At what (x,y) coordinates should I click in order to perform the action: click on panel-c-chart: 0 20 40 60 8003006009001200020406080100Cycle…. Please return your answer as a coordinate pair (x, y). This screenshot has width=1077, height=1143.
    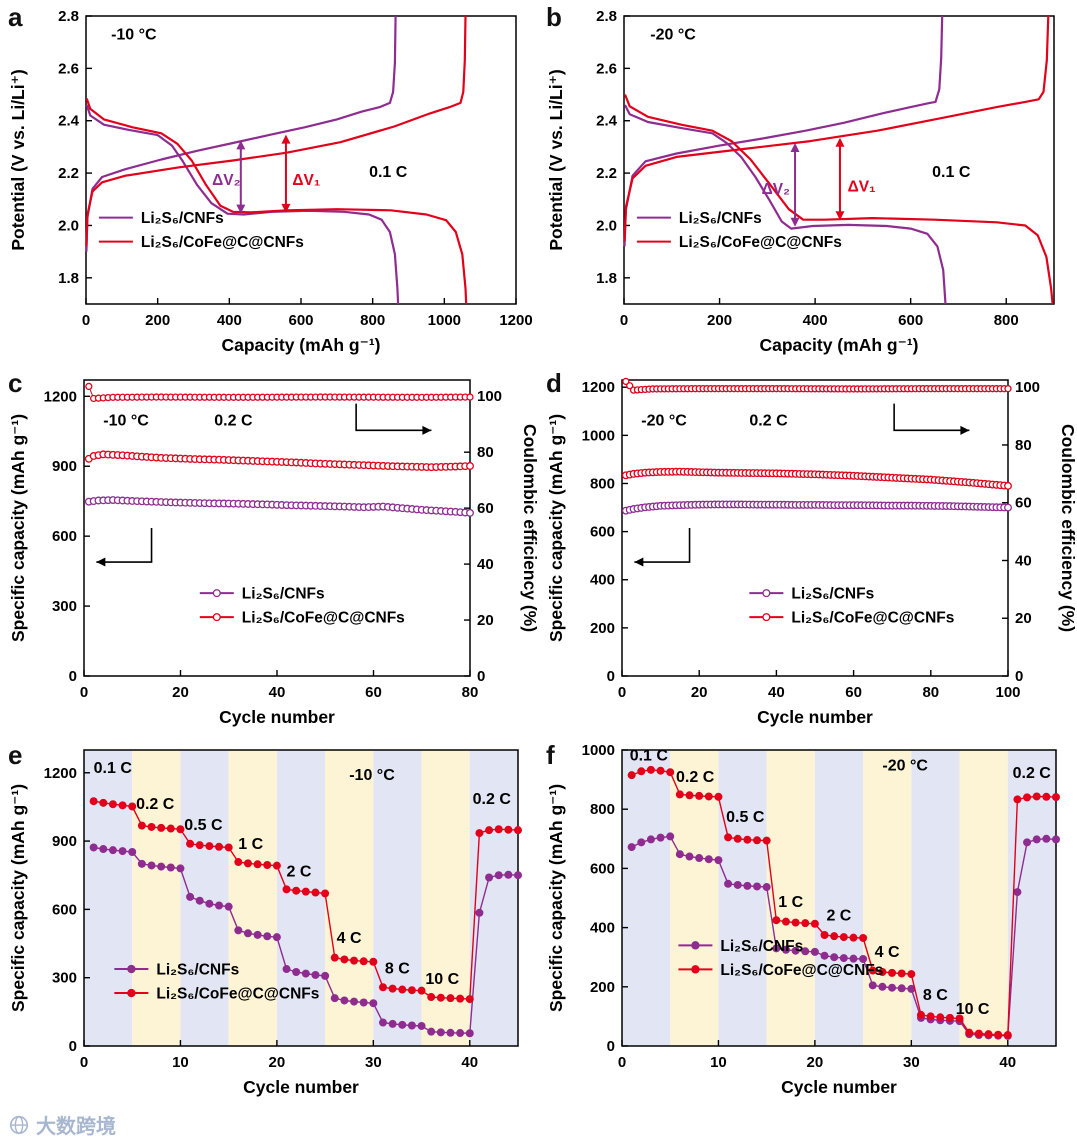
    Looking at the image, I should click on (273, 553).